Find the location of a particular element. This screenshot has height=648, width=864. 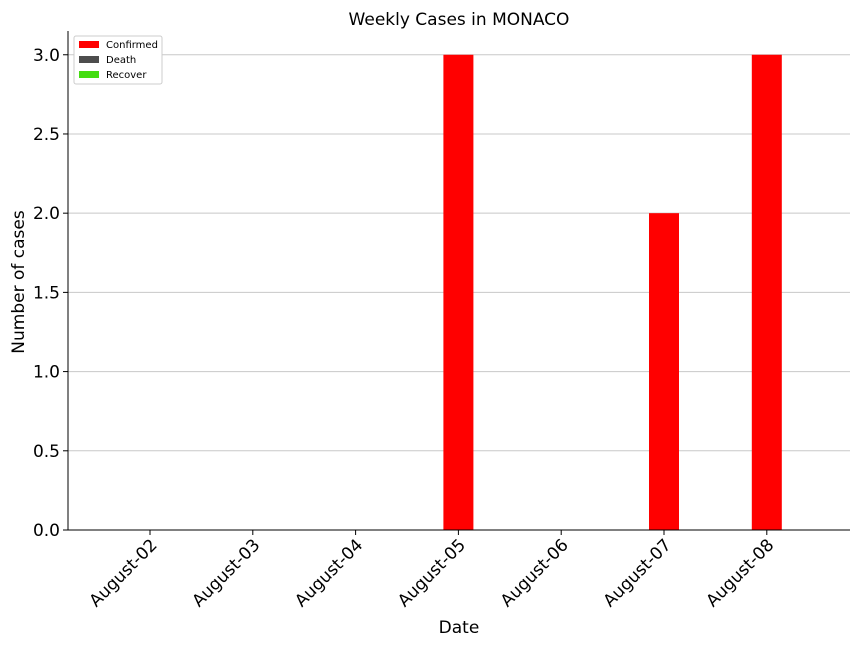

legend: Confirmed Death Recover is located at coordinates (118, 60).